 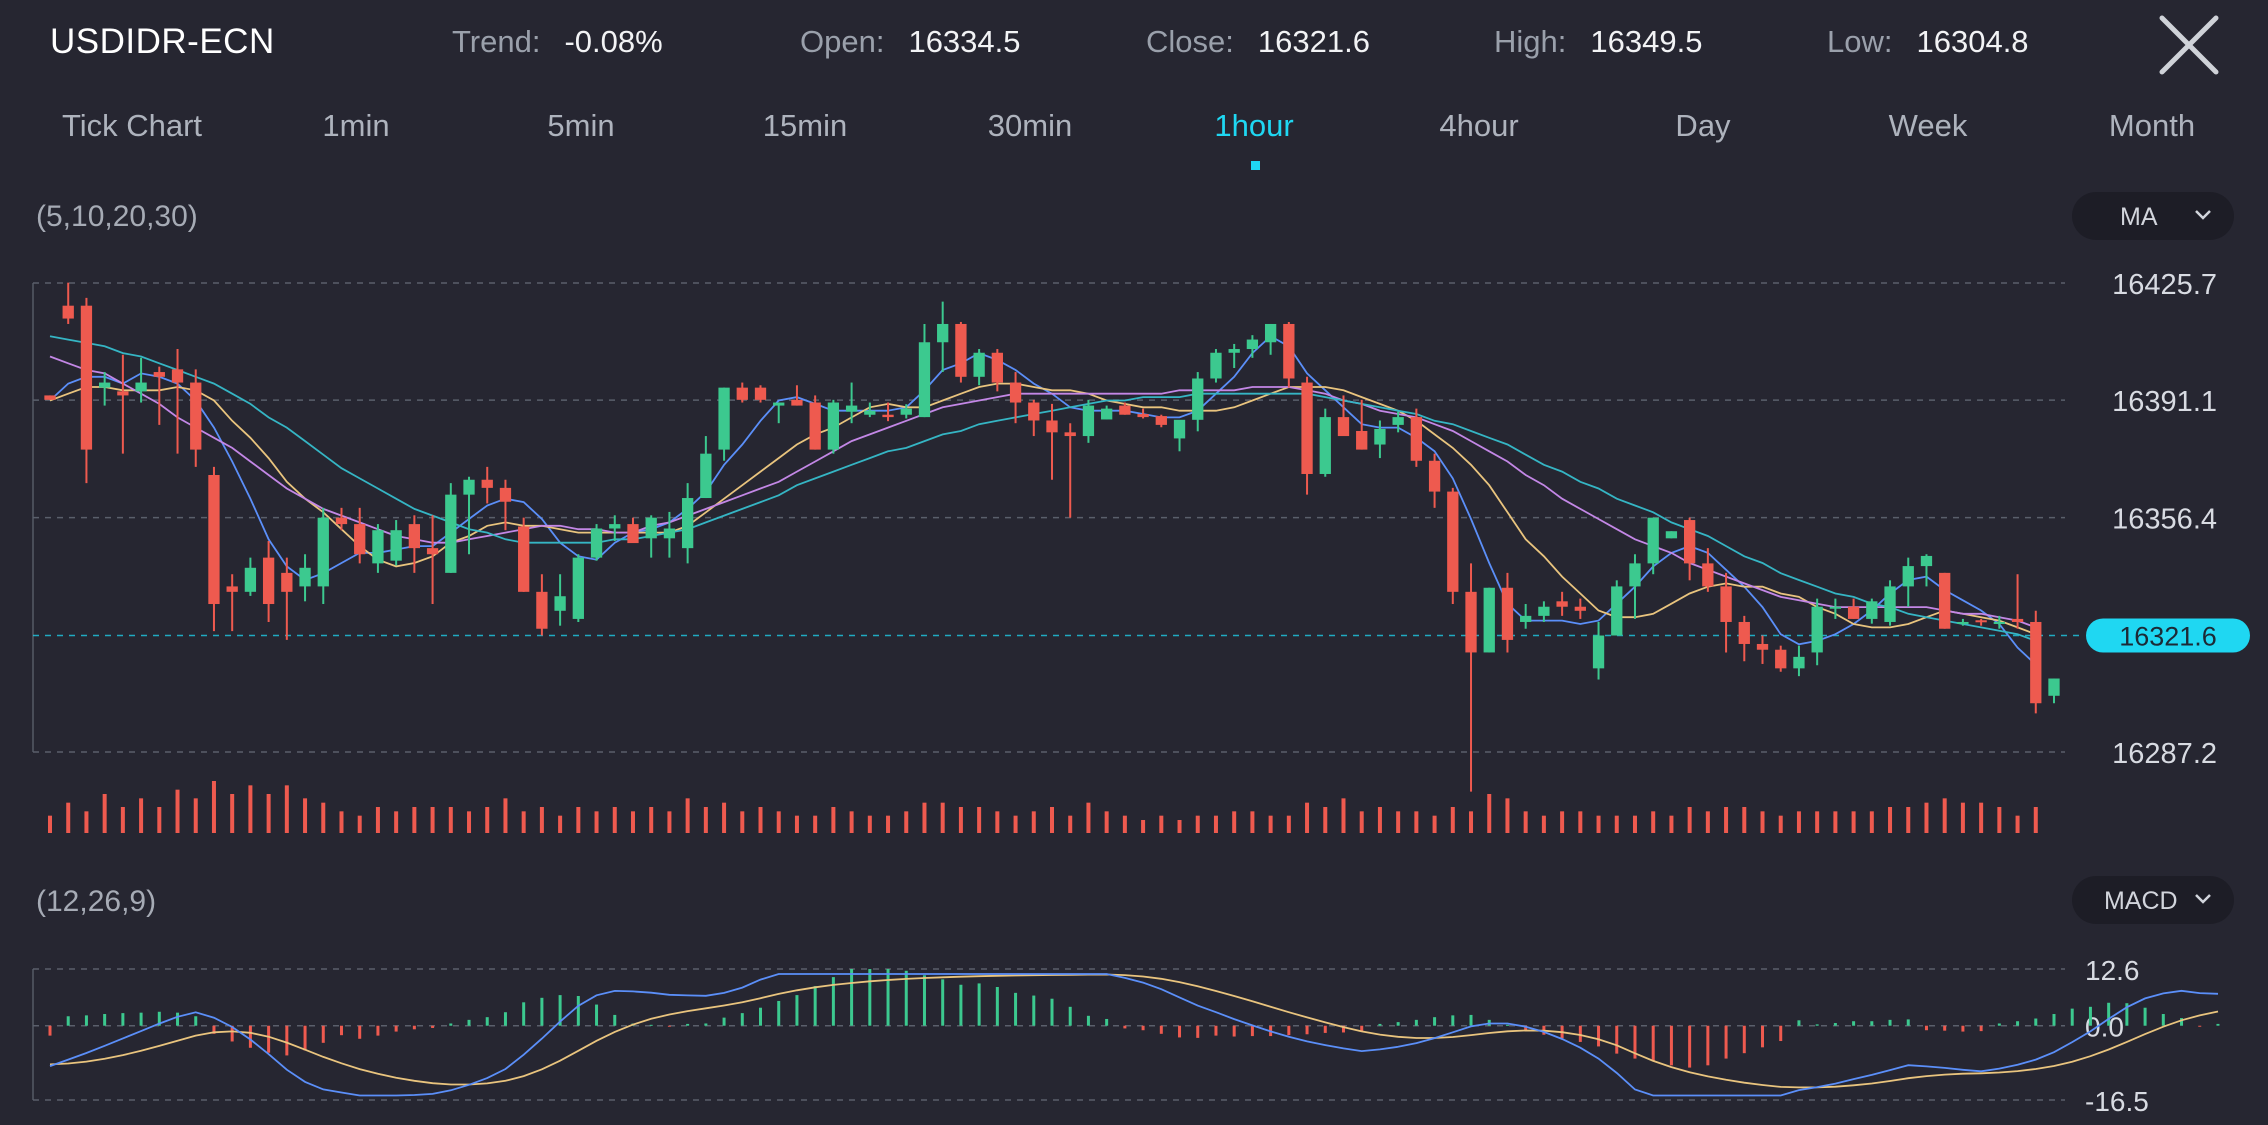 What do you see at coordinates (1860, 41) in the screenshot?
I see `low-label: Low:` at bounding box center [1860, 41].